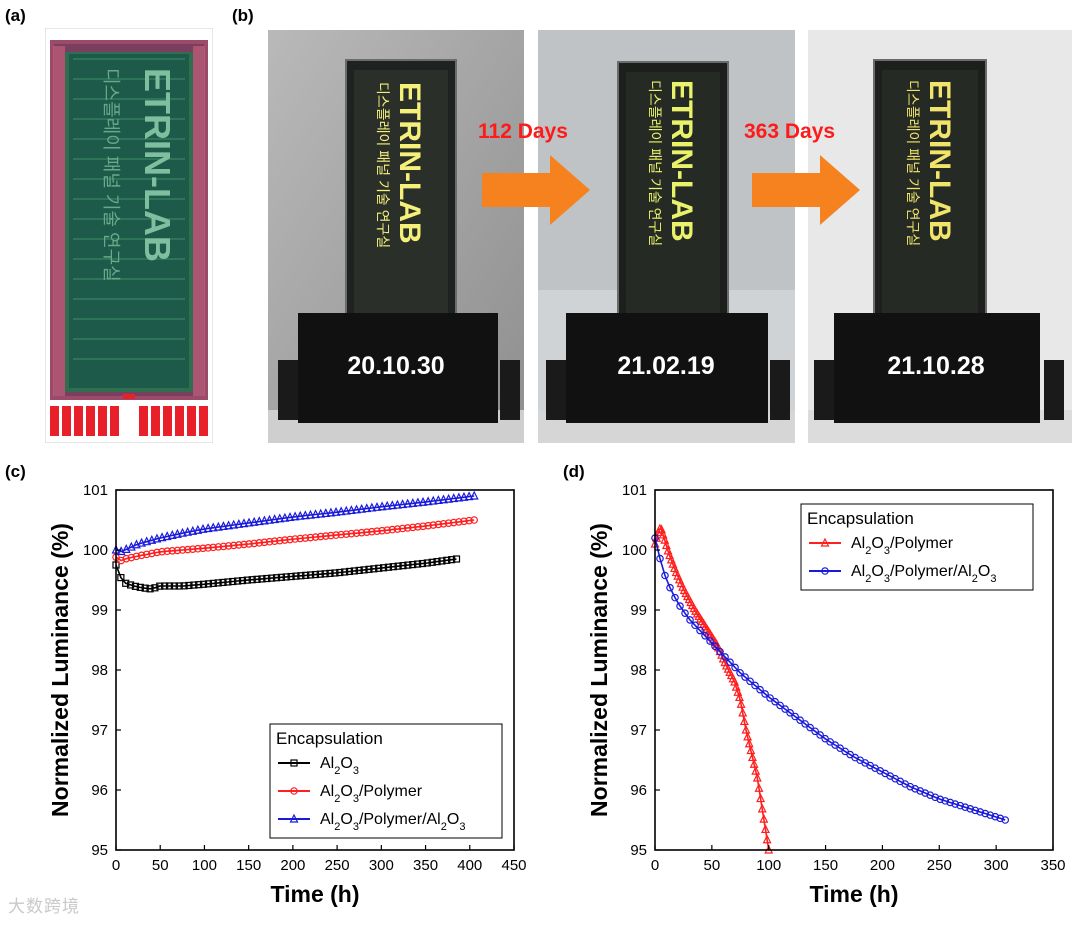  I want to click on x-tick-label: 150, so click(248, 865).